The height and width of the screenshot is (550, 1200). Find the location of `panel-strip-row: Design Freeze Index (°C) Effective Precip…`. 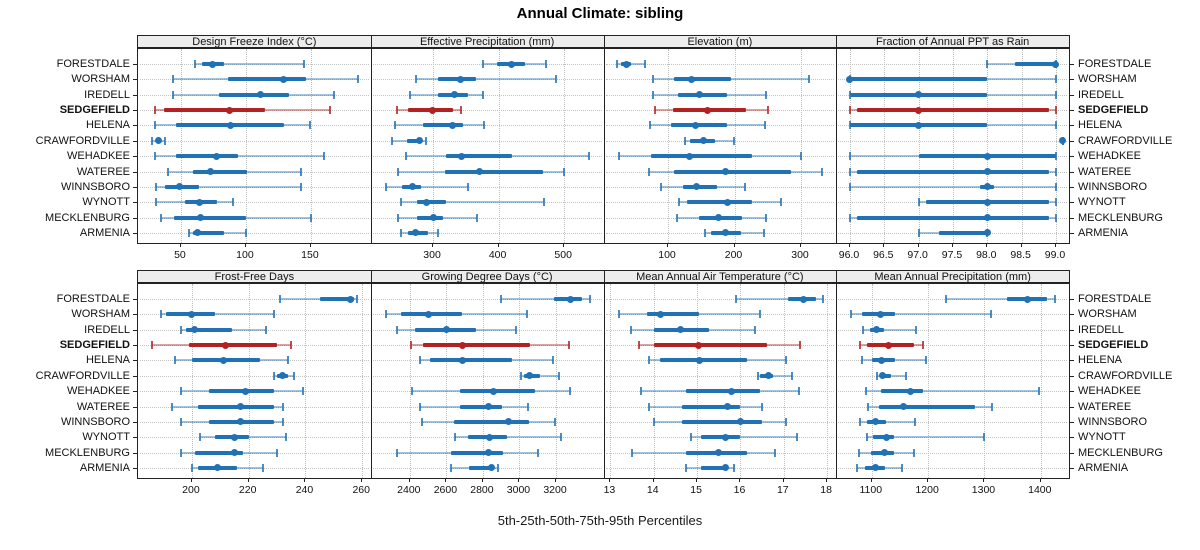

panel-strip-row: Design Freeze Index (°C) Effective Precip… is located at coordinates (603, 41).